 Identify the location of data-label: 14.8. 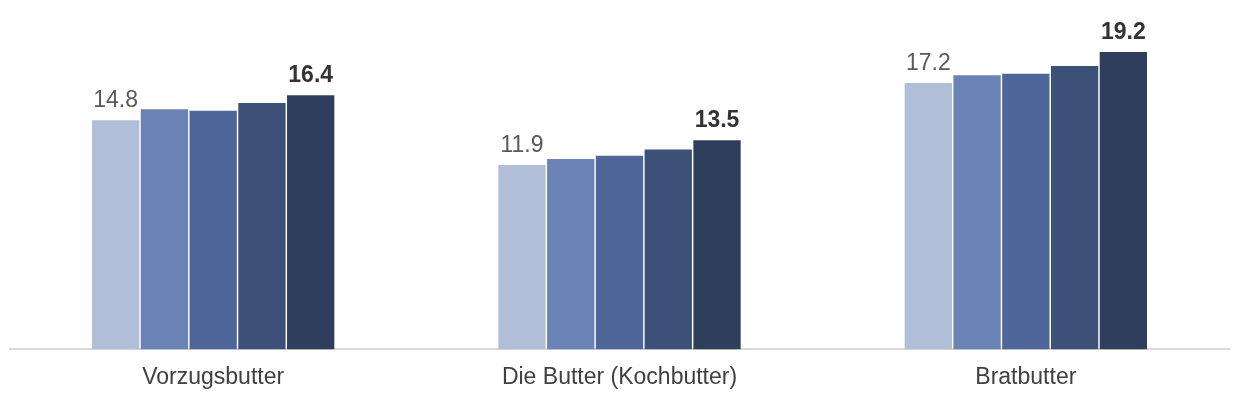
(116, 99).